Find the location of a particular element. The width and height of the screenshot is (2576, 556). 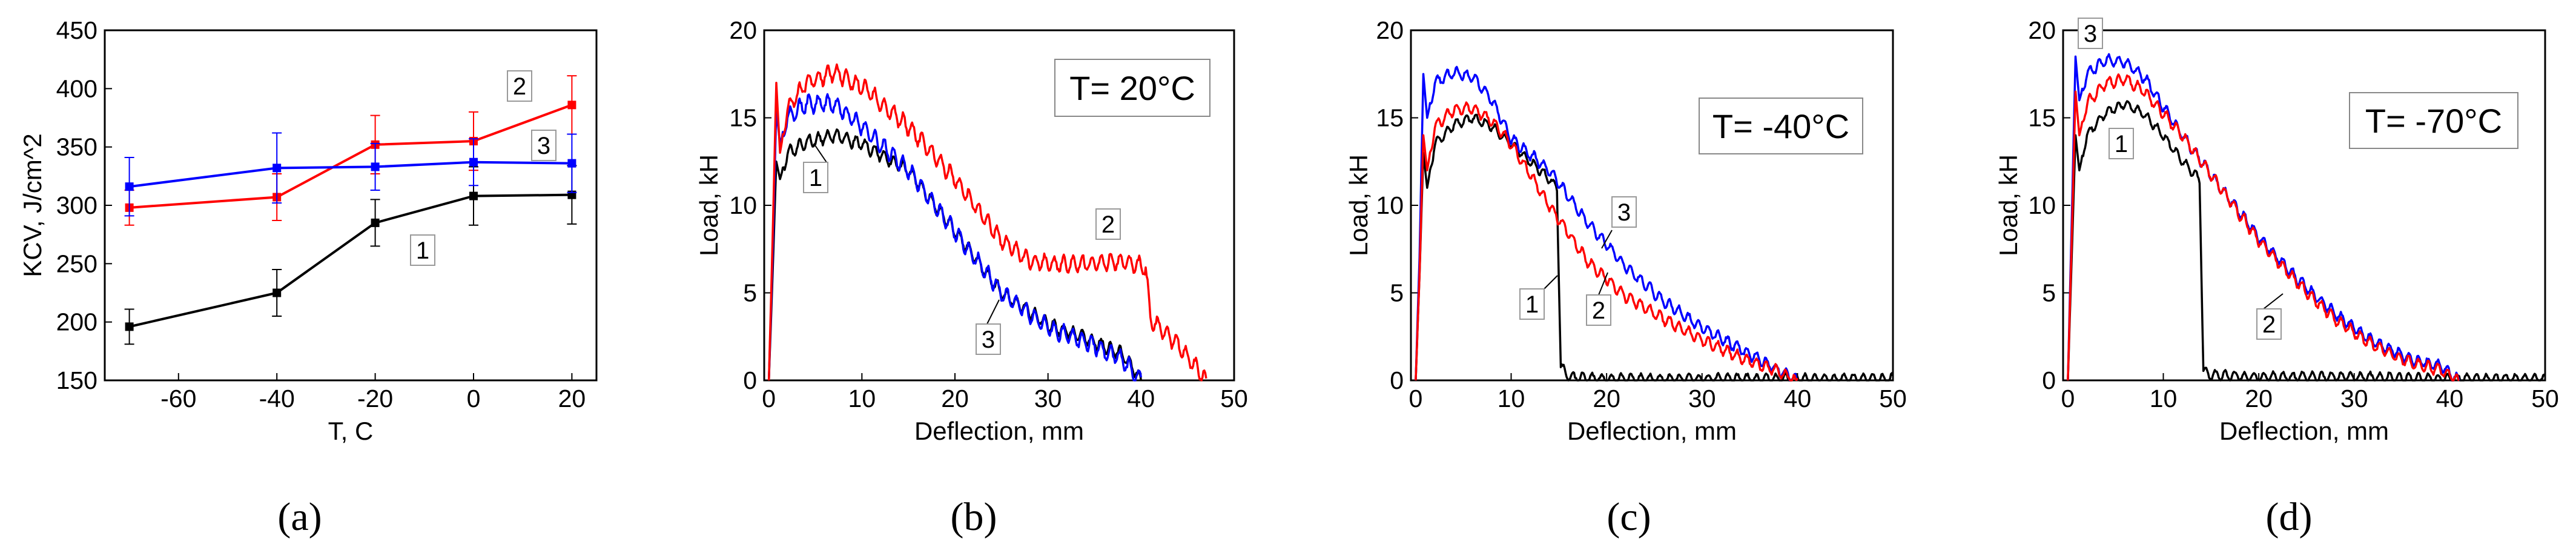

x-tick-label-a-3: 0 is located at coordinates (474, 398).